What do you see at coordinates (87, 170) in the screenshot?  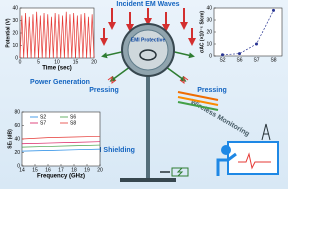 I see `x-tick-label: 19` at bounding box center [87, 170].